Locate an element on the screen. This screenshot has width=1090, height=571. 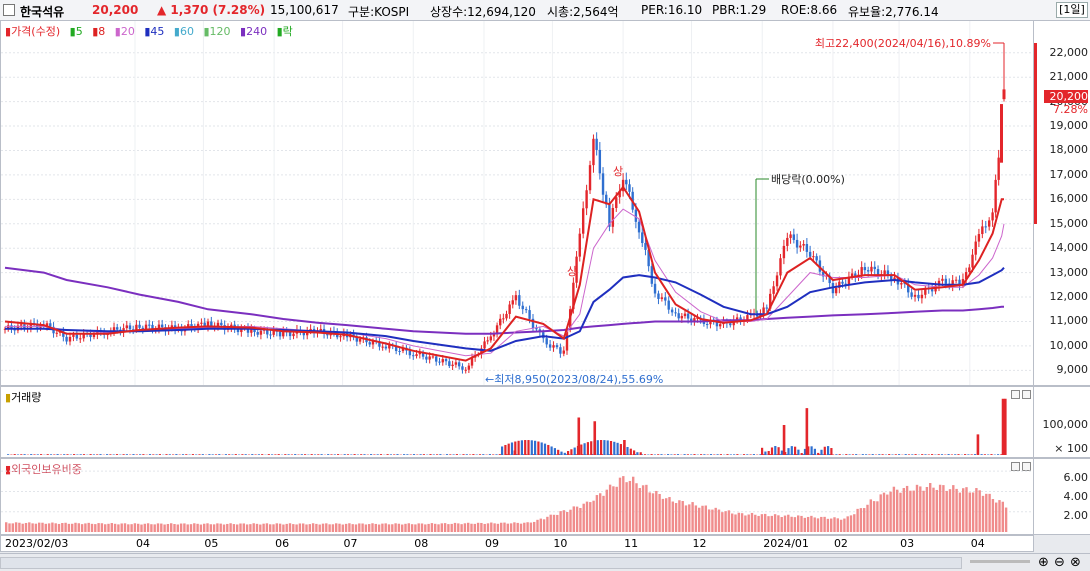
select-checkbox is located at coordinates (9, 10).